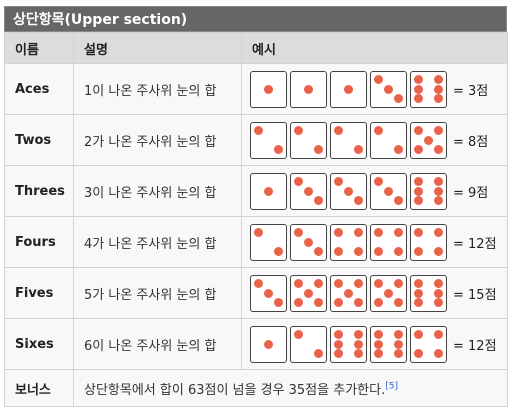 The height and width of the screenshot is (414, 510). What do you see at coordinates (374, 293) in the screenshot?
I see `row-example: = 15점` at bounding box center [374, 293].